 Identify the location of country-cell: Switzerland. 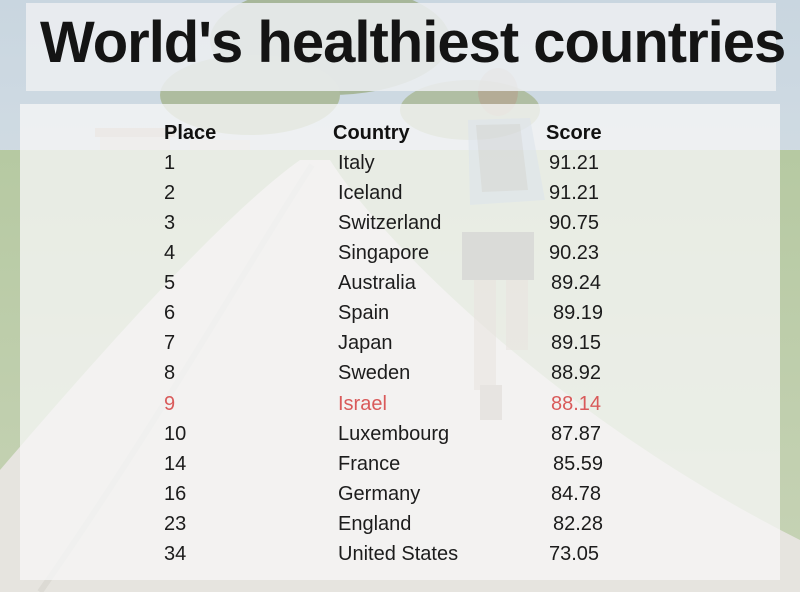
(390, 223).